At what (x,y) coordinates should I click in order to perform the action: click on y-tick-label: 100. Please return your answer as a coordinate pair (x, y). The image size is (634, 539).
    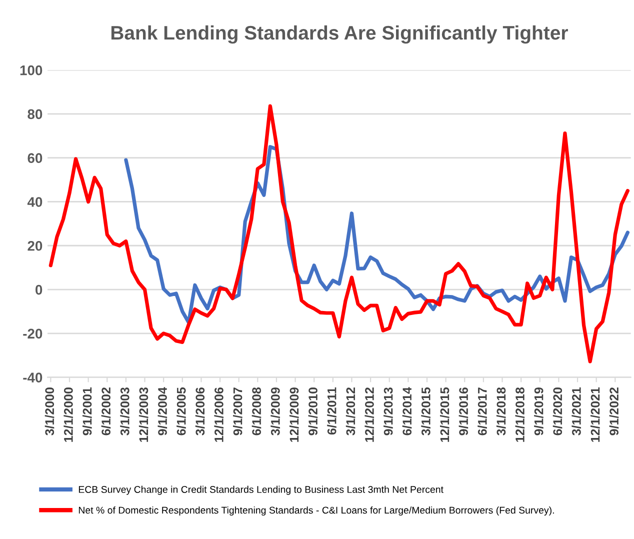
    Looking at the image, I should click on (31, 70).